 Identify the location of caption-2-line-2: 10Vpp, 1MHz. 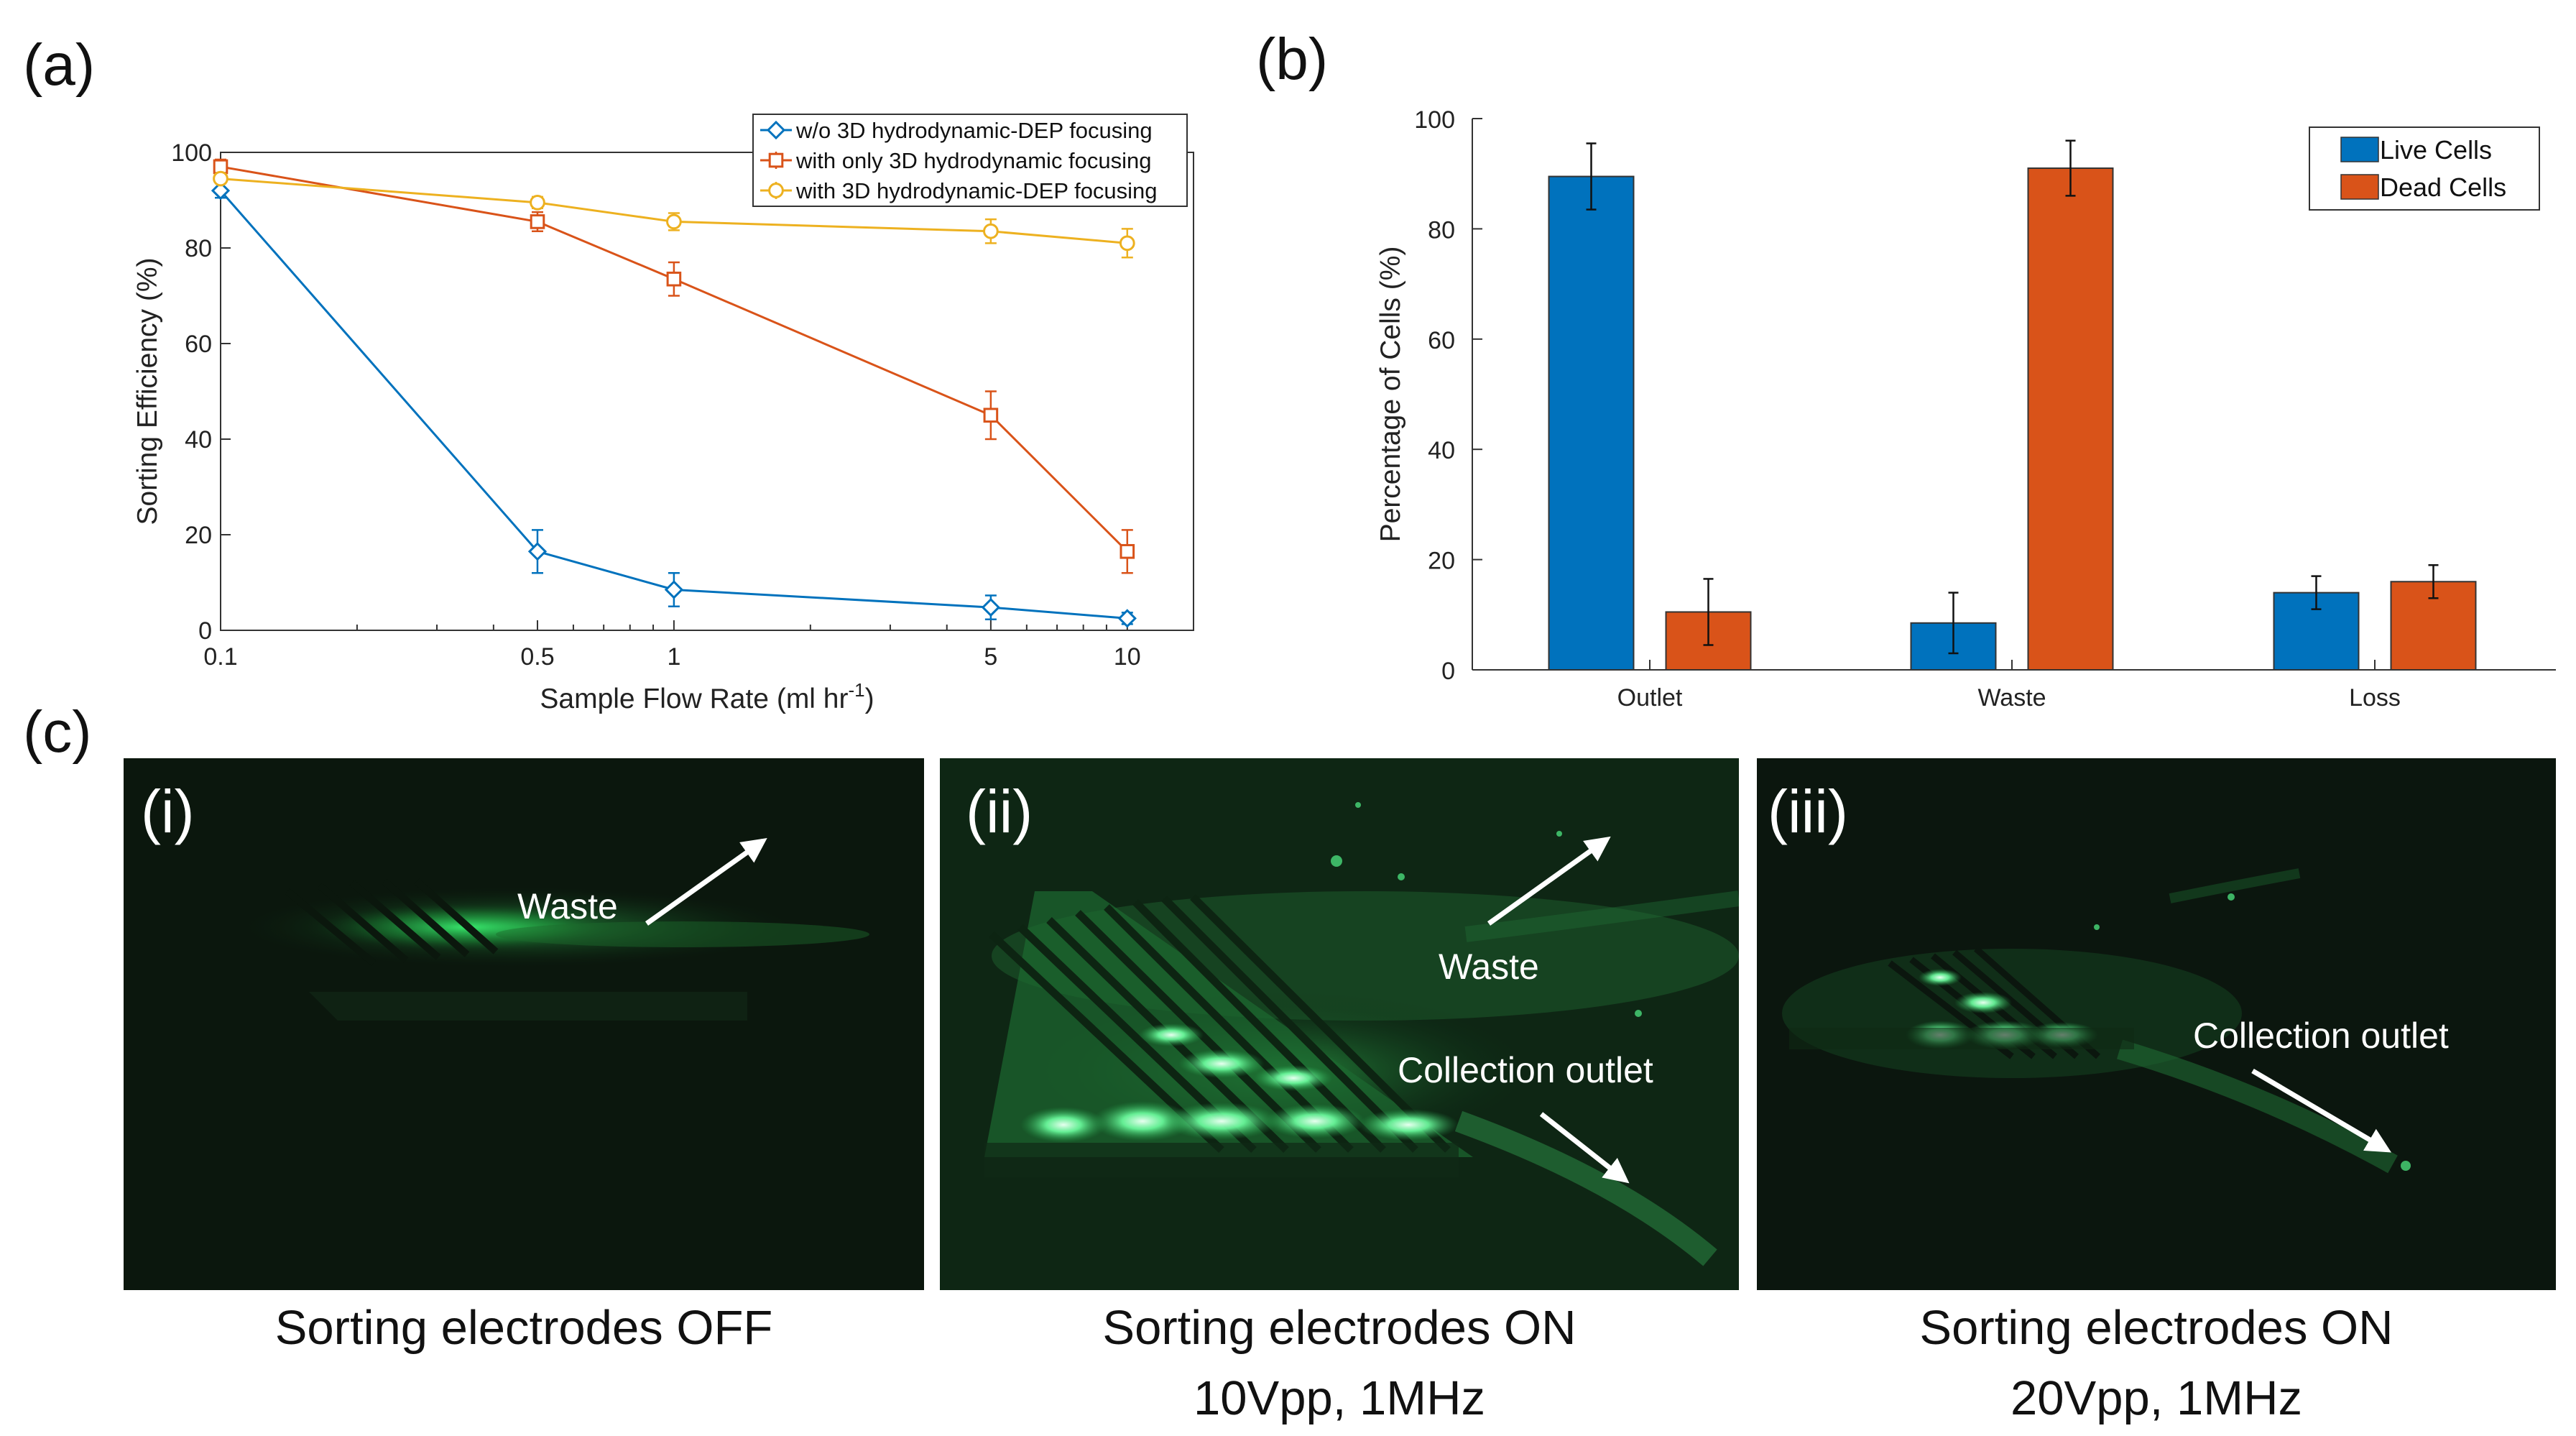
(1340, 1398).